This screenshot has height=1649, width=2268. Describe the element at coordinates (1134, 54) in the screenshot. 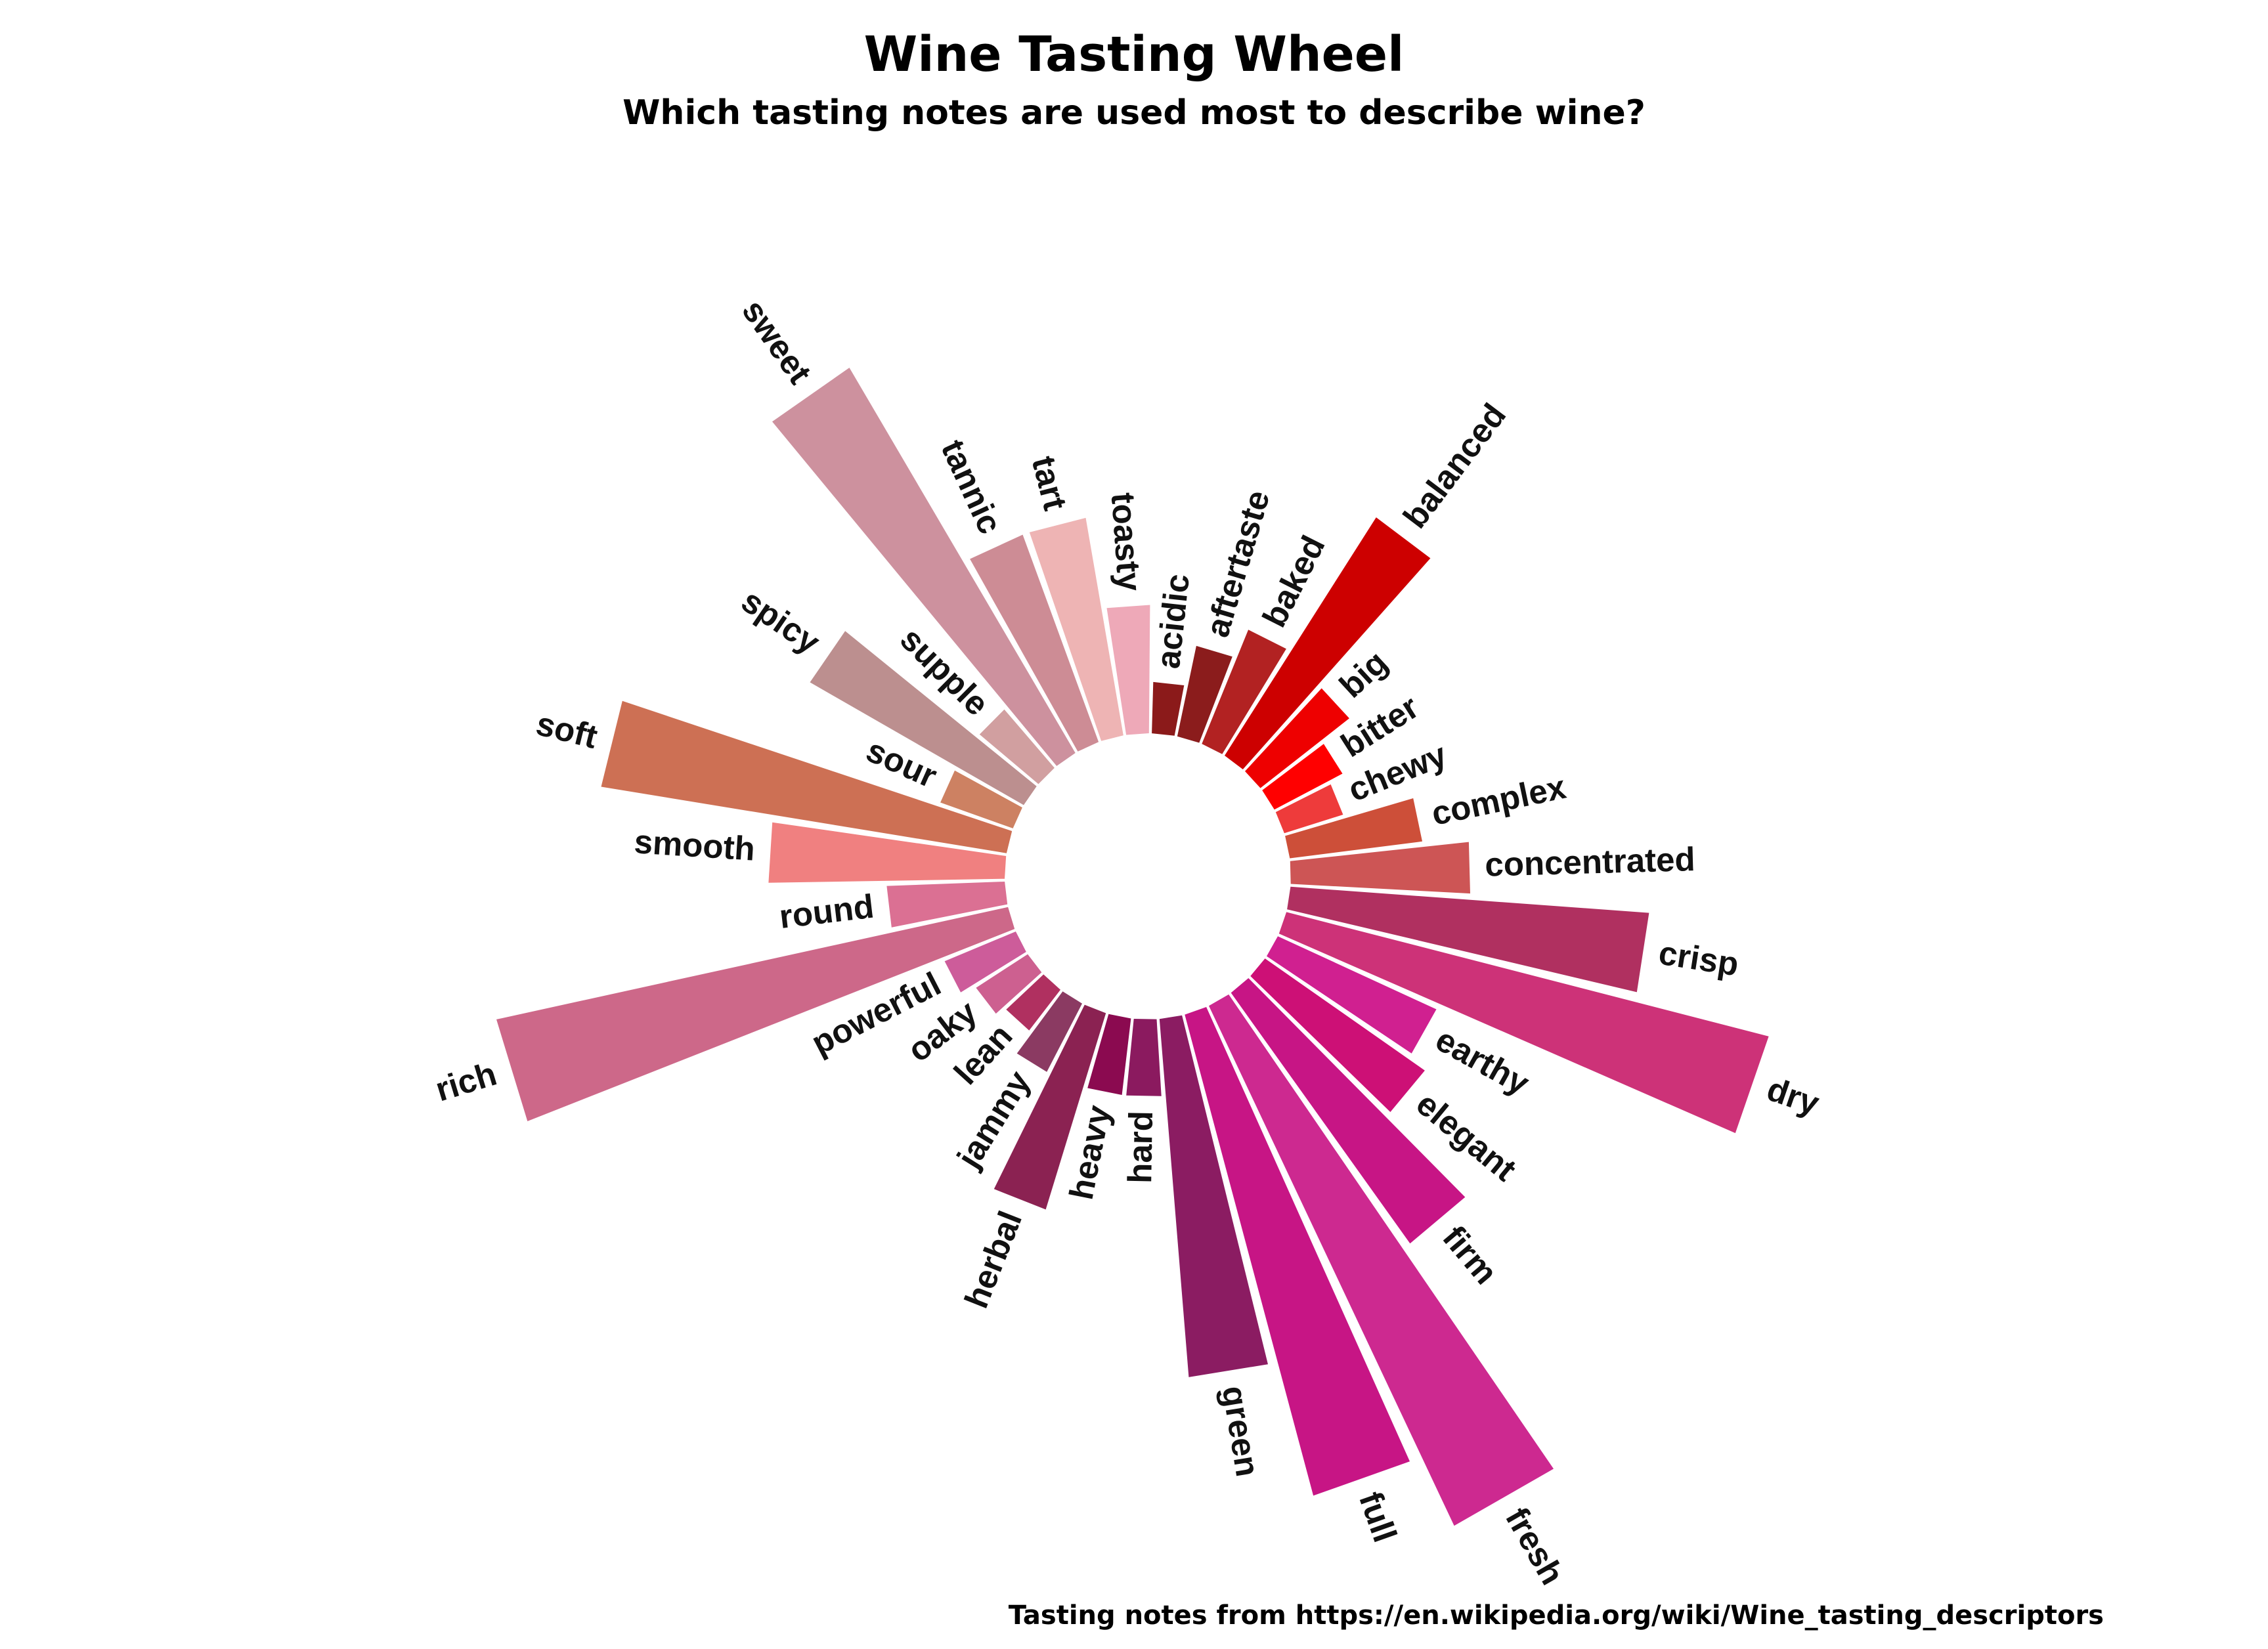

I see `chart-title: Wine Tasting Wheel` at that location.